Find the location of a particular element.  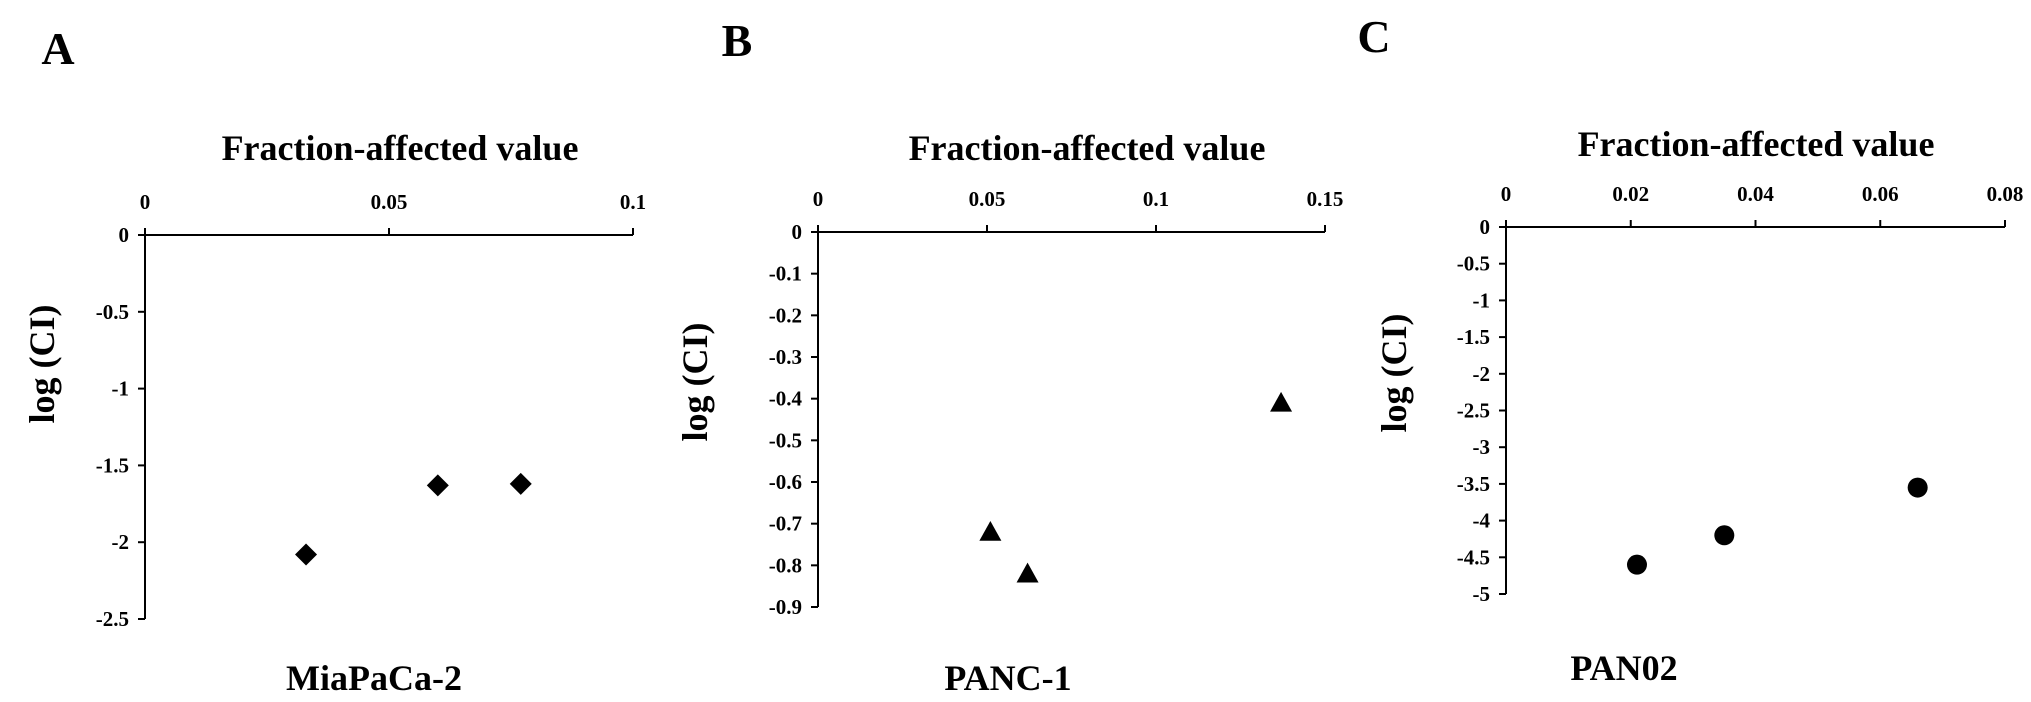

y-tick-label: -0.1 is located at coordinates (785, 274).